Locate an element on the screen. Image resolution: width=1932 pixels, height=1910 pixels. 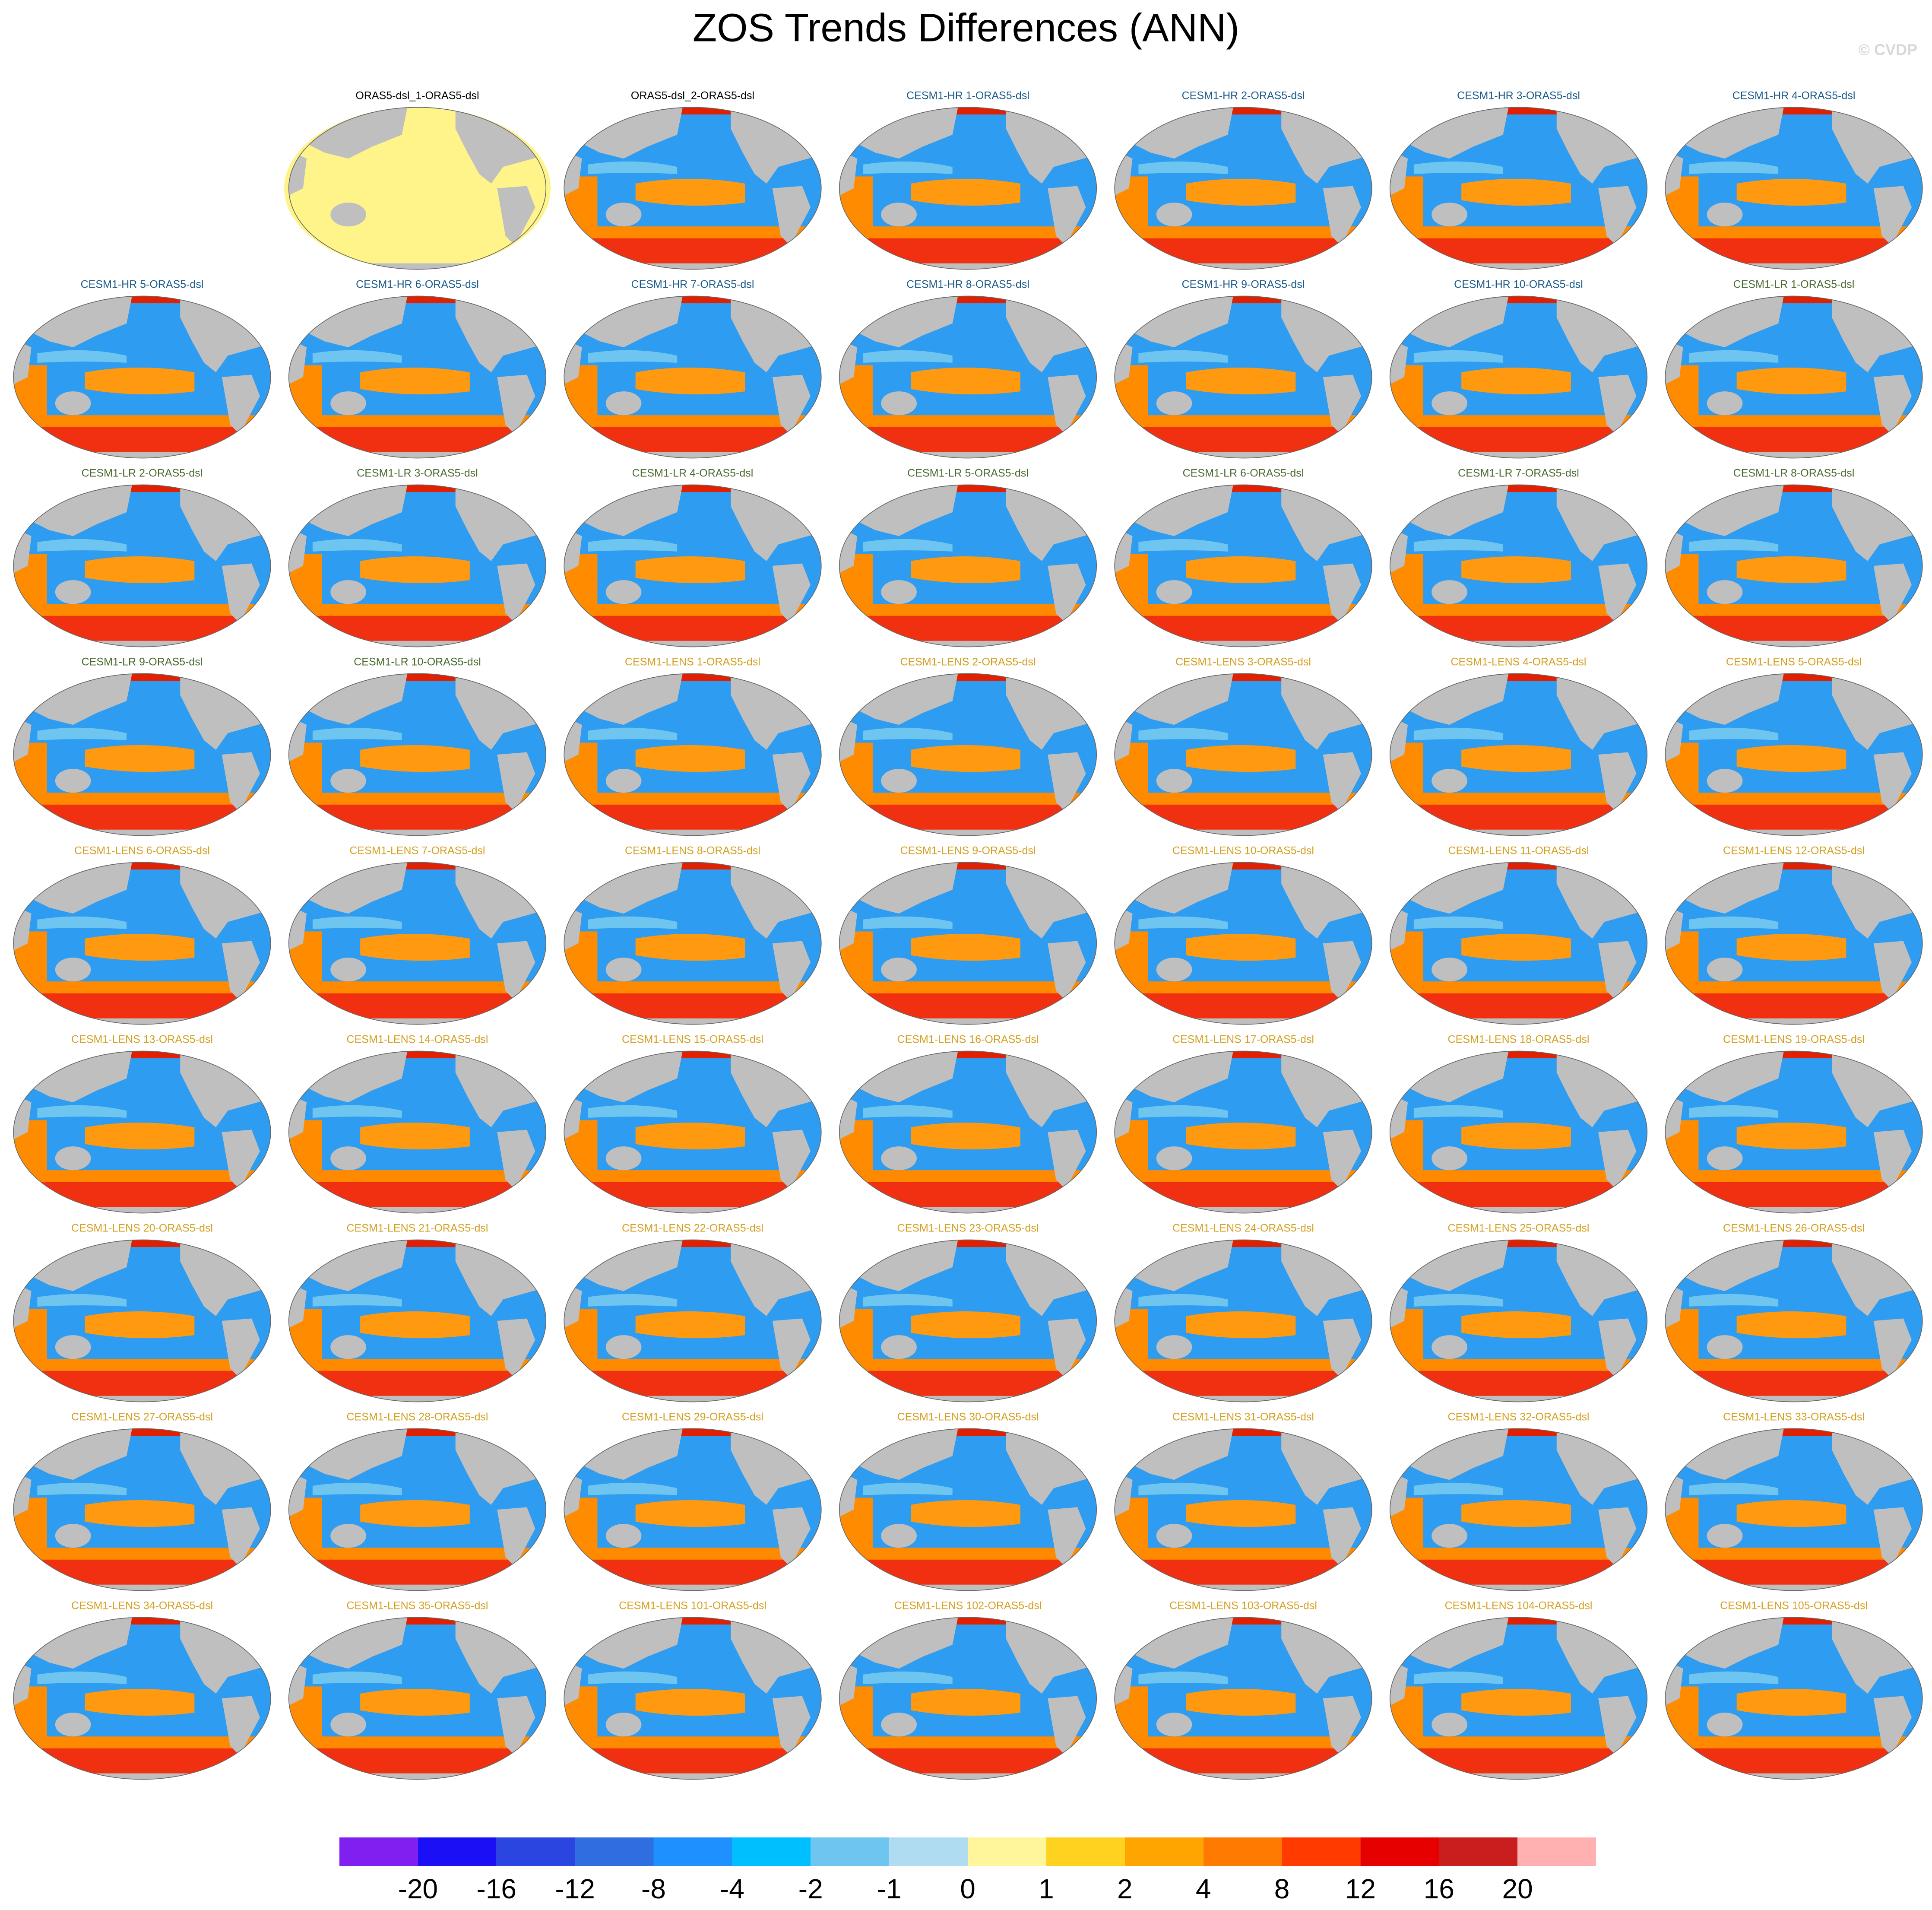
panel-title: CESM1-LENS 5-ORAS5-dsl is located at coordinates (1794, 662).